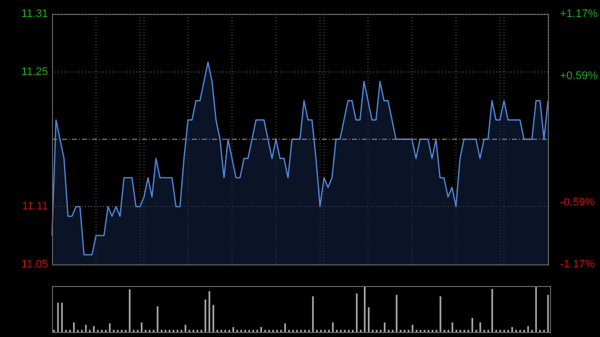  Describe the element at coordinates (578, 264) in the screenshot. I see `y2-tick-label: -1.17%` at that location.